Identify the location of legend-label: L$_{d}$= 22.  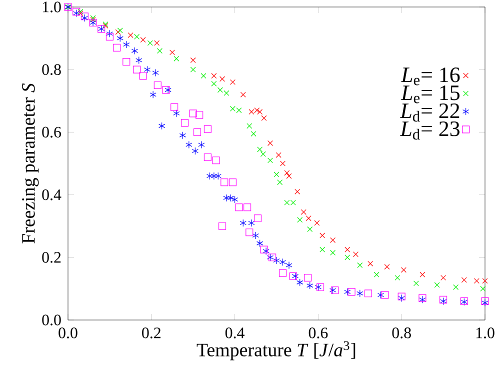
(430, 112).